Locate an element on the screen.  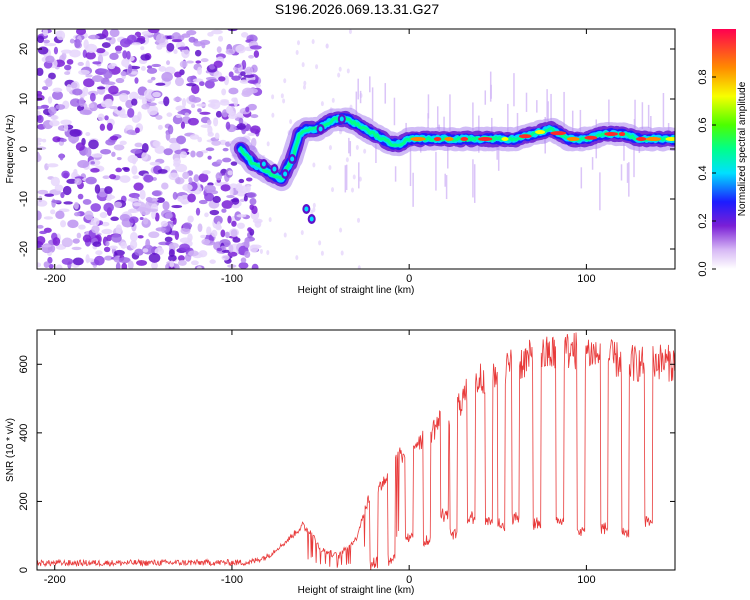
y-tick-label: 0 is located at coordinates (24, 149).